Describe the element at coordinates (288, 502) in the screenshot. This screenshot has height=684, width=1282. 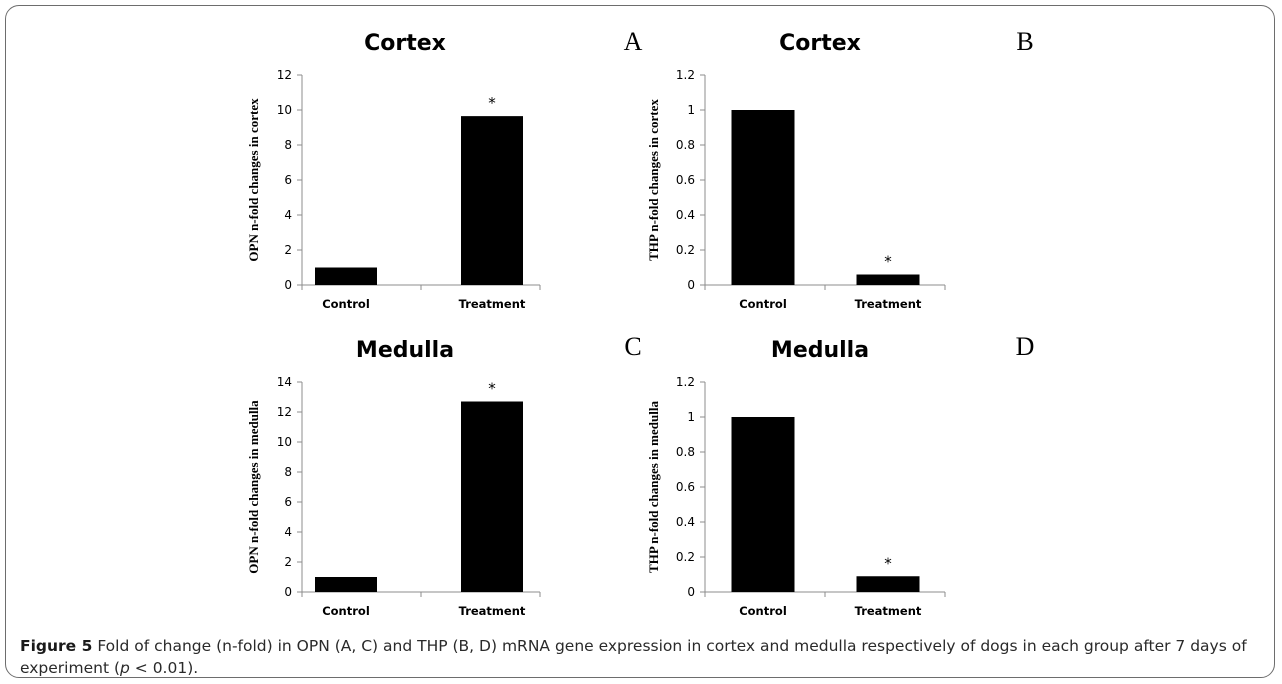
I see `y-tick-label-c: 6` at that location.